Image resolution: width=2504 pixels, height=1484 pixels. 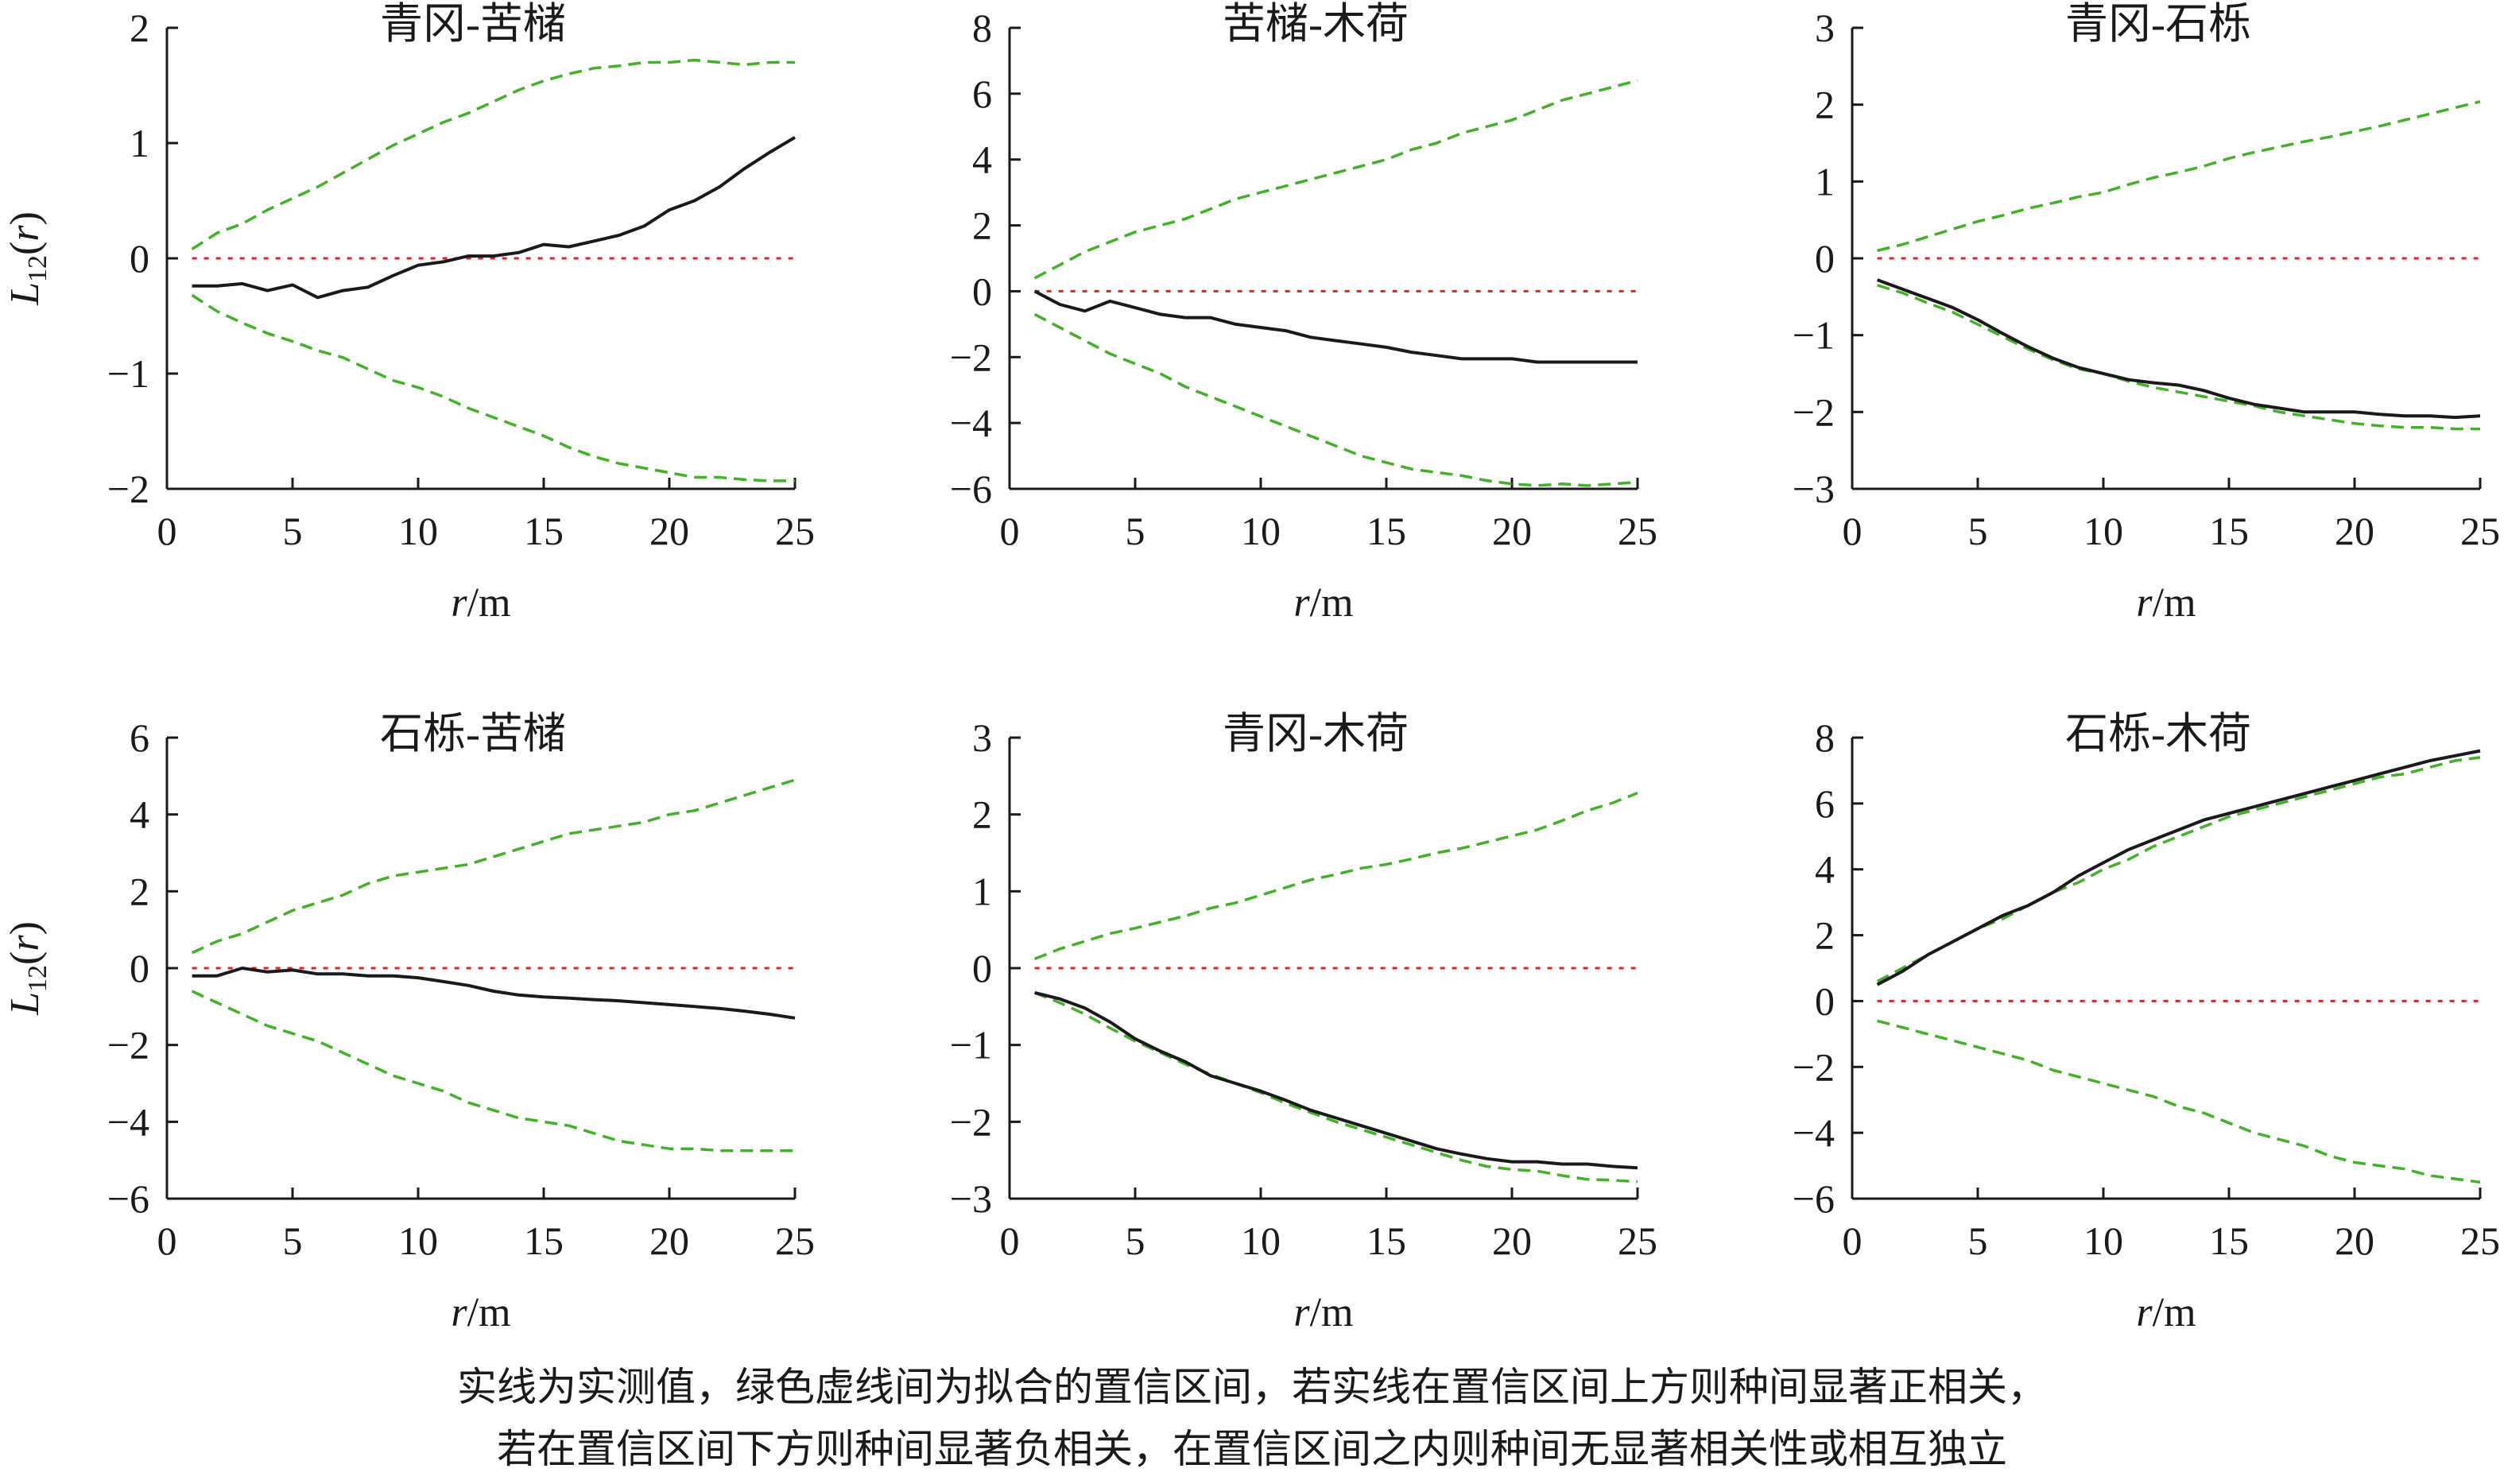 I want to click on chart-panel-3: 0 5 10 15 20 25 −3 −2 −1 0 1 2 3 青冈-石栎 r/m, so click(x=2146, y=313).